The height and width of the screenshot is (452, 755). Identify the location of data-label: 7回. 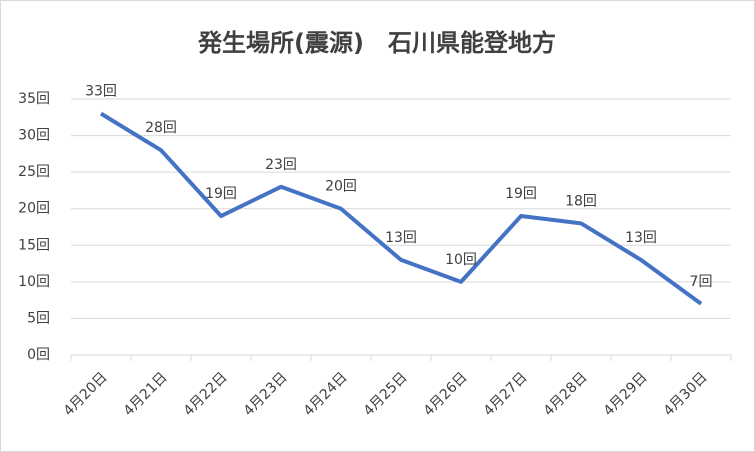
(701, 282).